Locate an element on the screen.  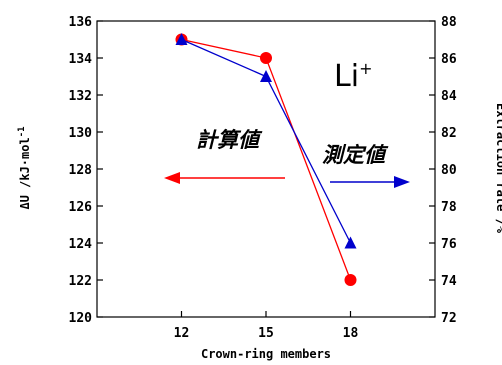
ion-charge: + is located at coordinates (365, 68).